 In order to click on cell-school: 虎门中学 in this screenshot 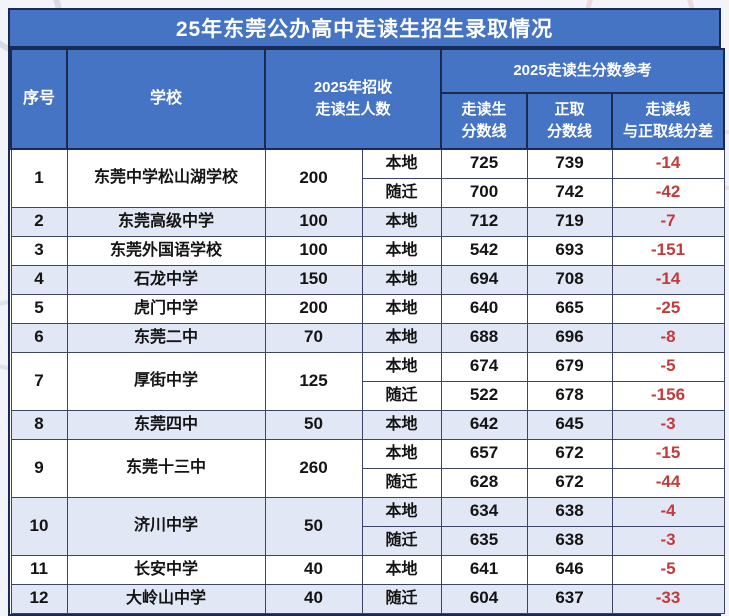, I will do `click(166, 308)`.